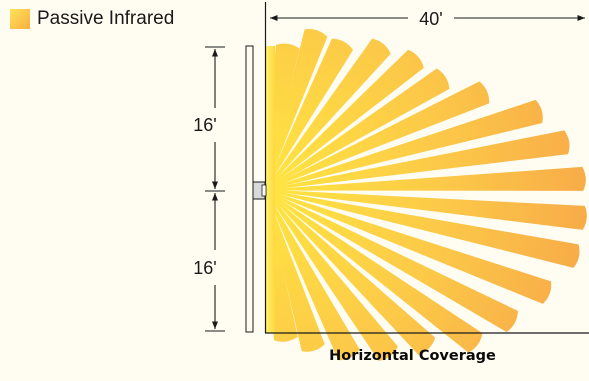 Image resolution: width=589 pixels, height=381 pixels. I want to click on legend: Passive Infrared, so click(92, 19).